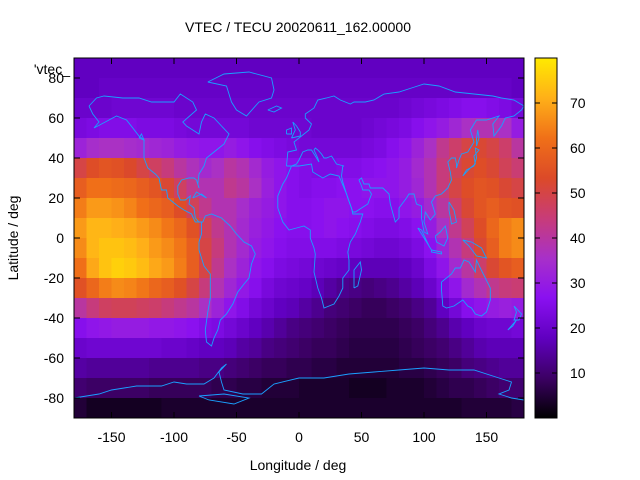 The width and height of the screenshot is (640, 480). What do you see at coordinates (560, 238) in the screenshot?
I see `colorbar-ticks: 10 20 30 40 50 60 70` at bounding box center [560, 238].